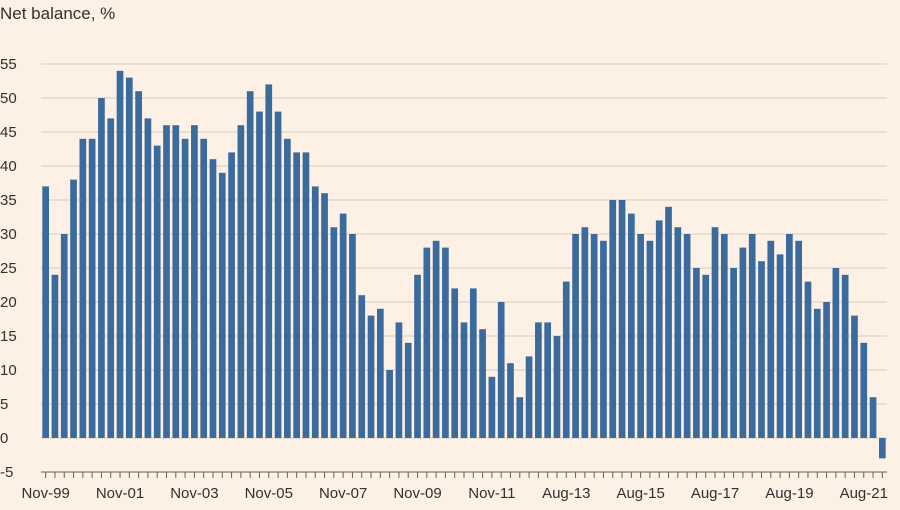 This screenshot has height=510, width=900. I want to click on y-tick-label: -5, so click(6, 472).